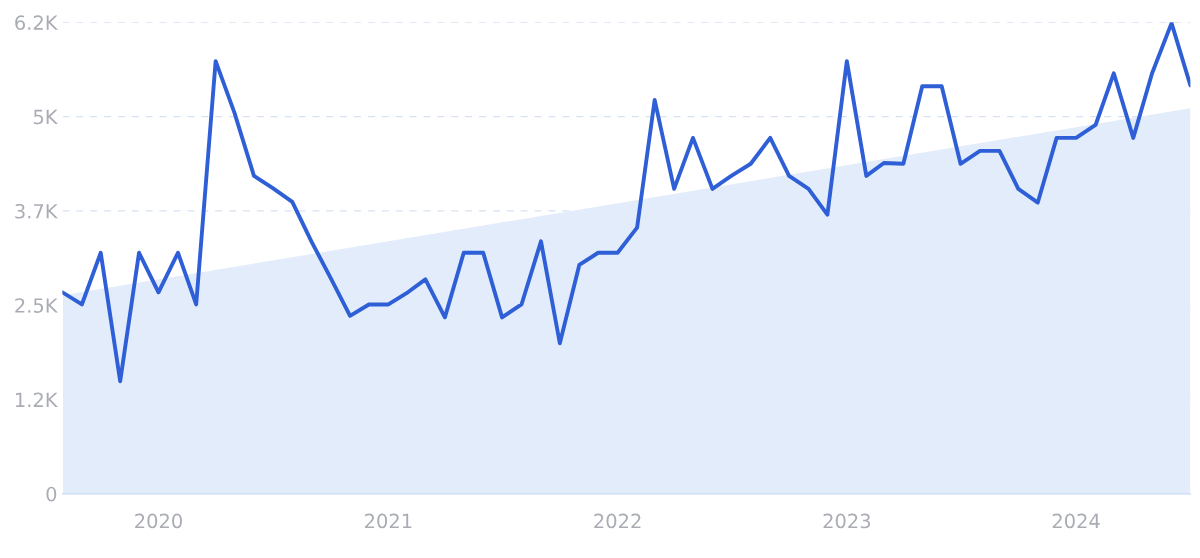 The image size is (1200, 558). Describe the element at coordinates (36, 305) in the screenshot. I see `y-tick-label: 2.5K` at that location.